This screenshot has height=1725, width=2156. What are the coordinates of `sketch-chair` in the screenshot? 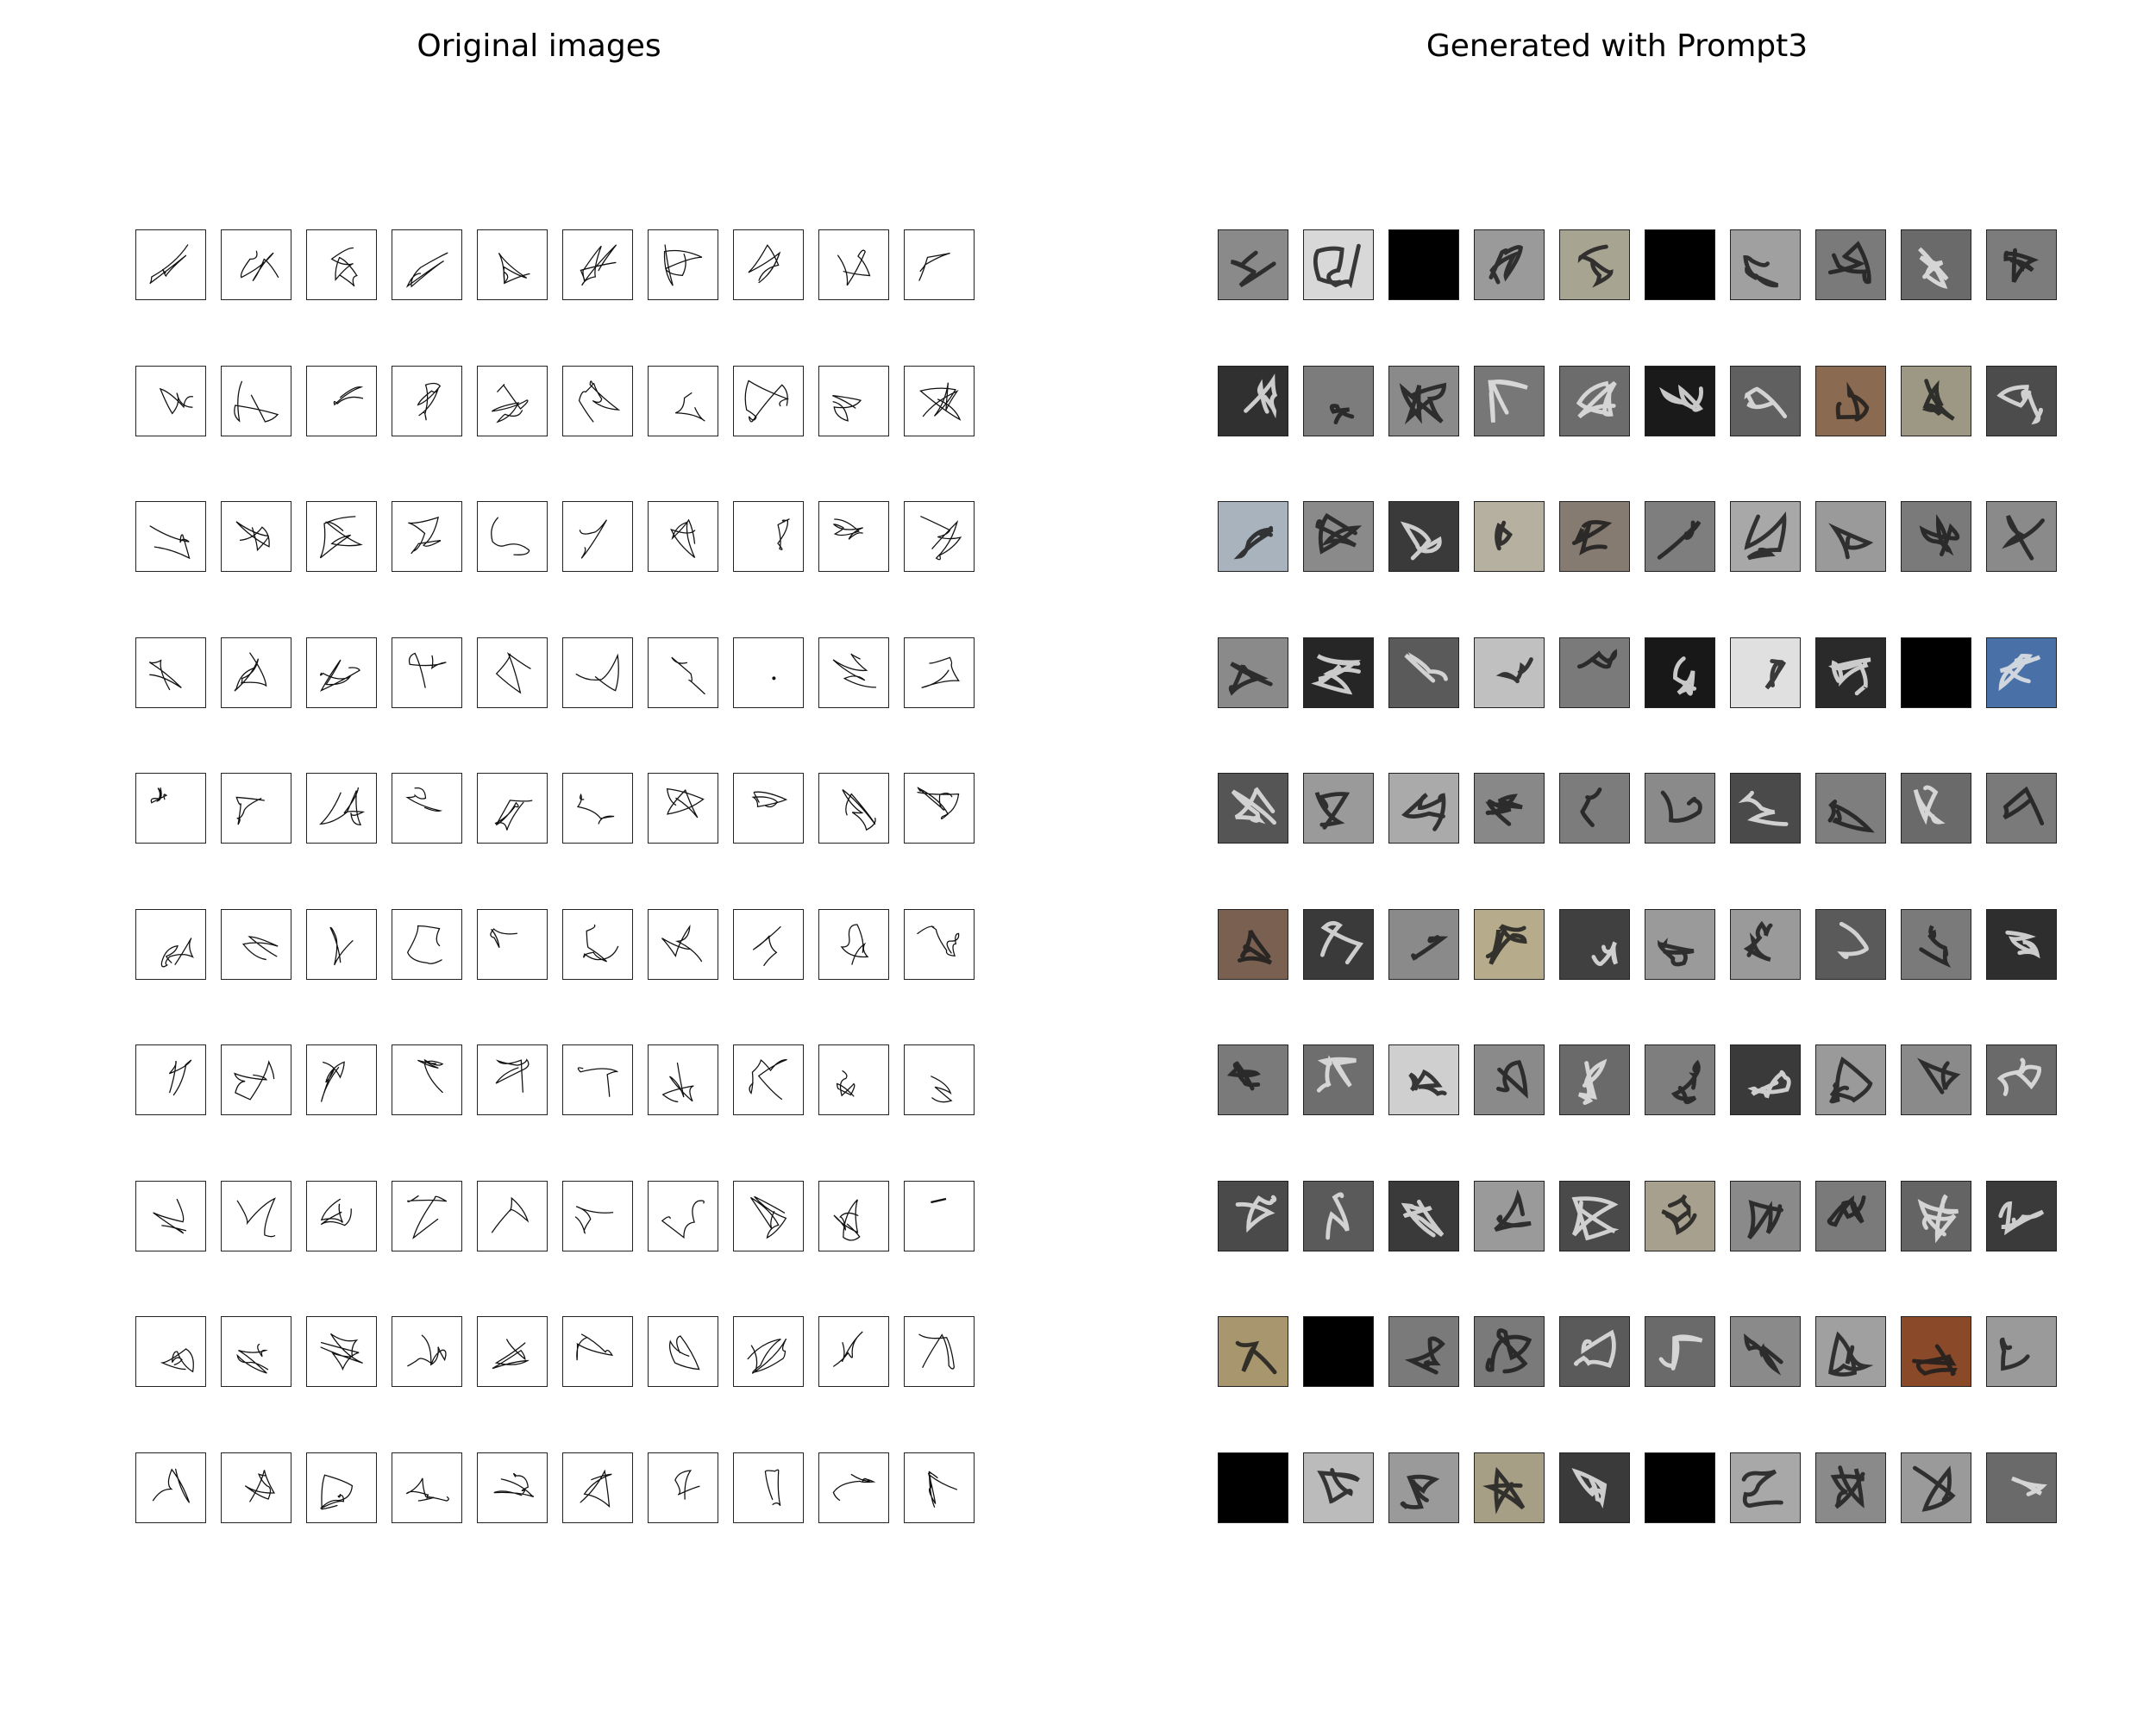 It's located at (427, 1216).